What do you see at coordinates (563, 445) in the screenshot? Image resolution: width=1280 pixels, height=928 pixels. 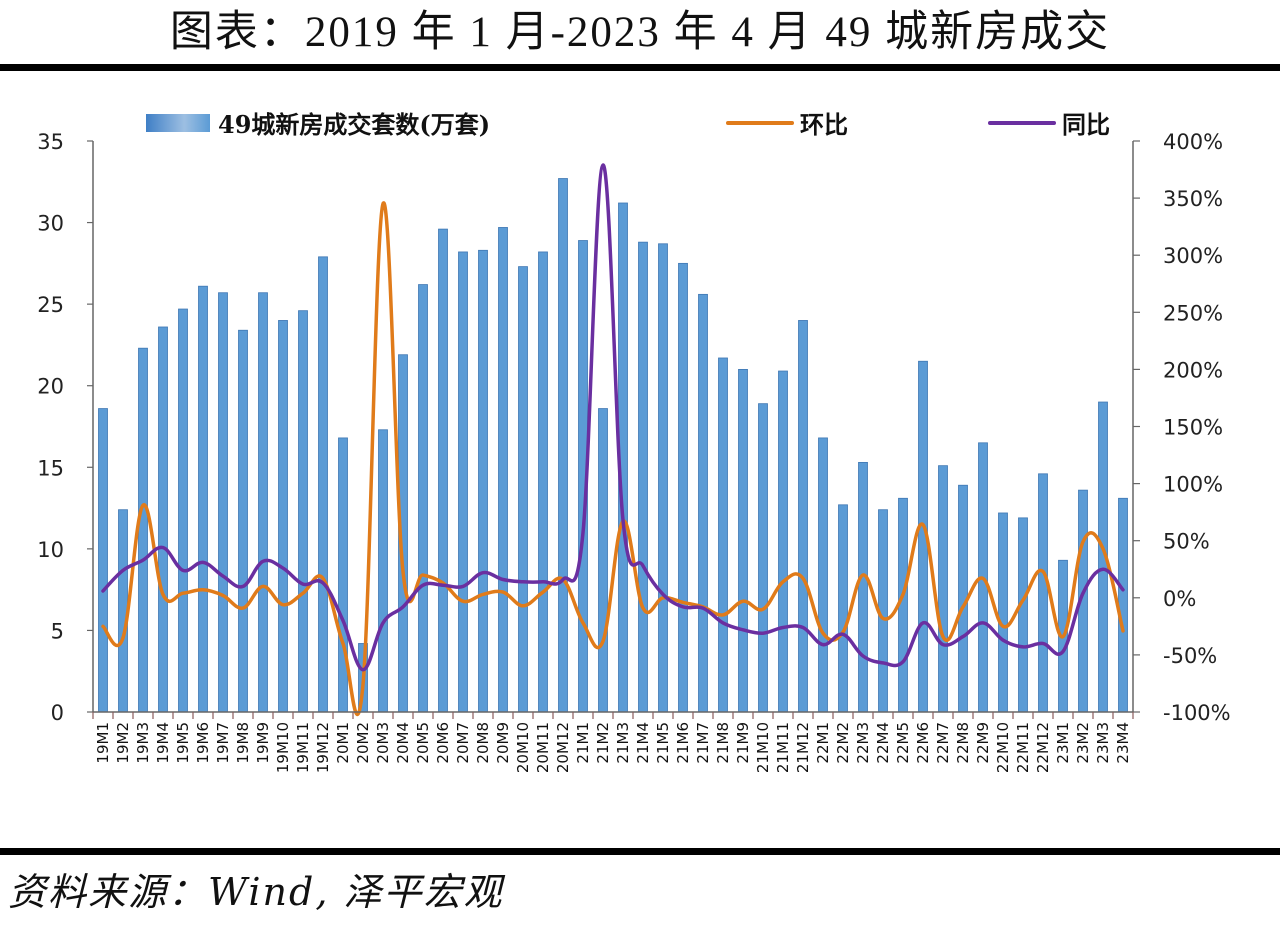 I see `bar-20M12` at bounding box center [563, 445].